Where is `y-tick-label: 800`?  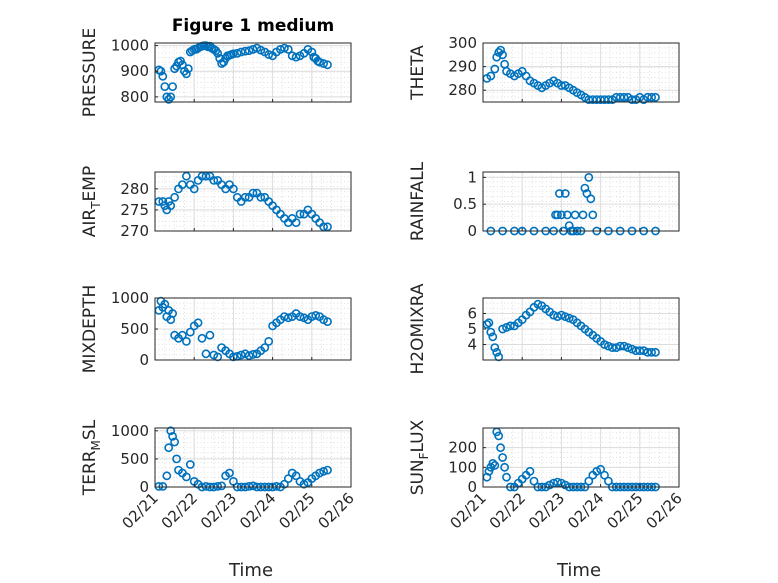
y-tick-label: 800 is located at coordinates (134, 97).